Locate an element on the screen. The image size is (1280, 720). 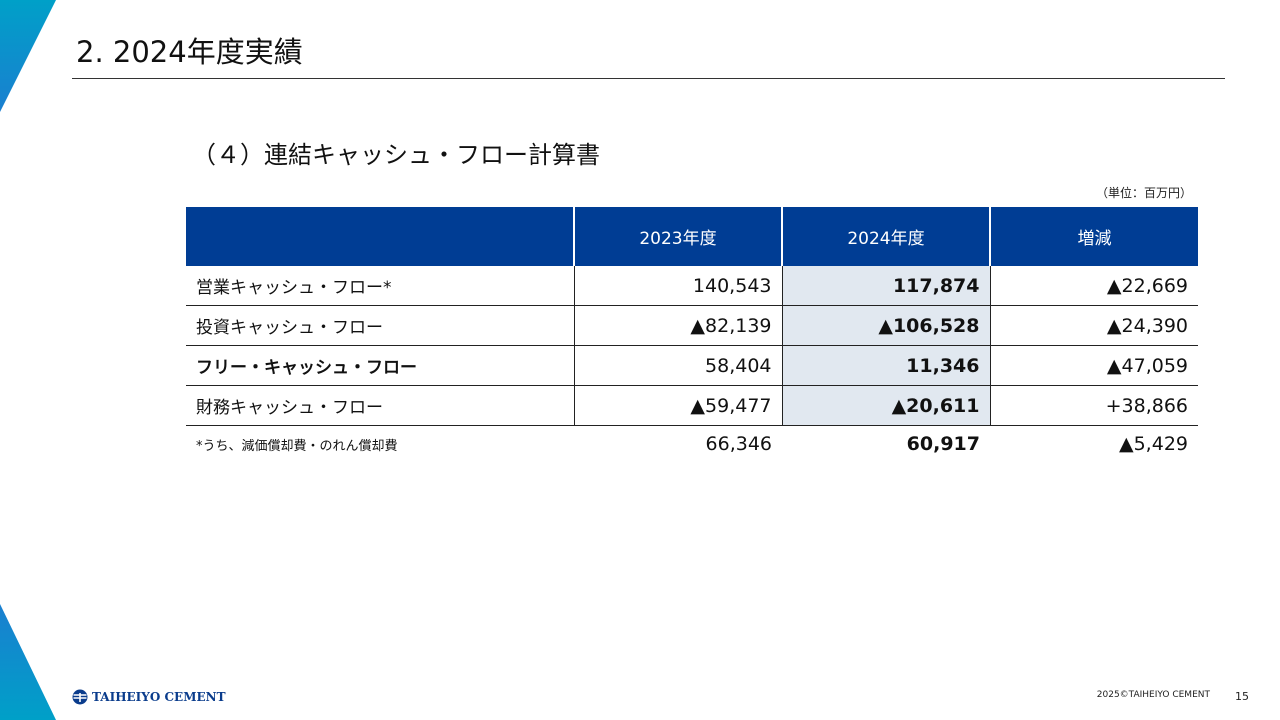
header-2024: 2024年度 is located at coordinates (885, 236).